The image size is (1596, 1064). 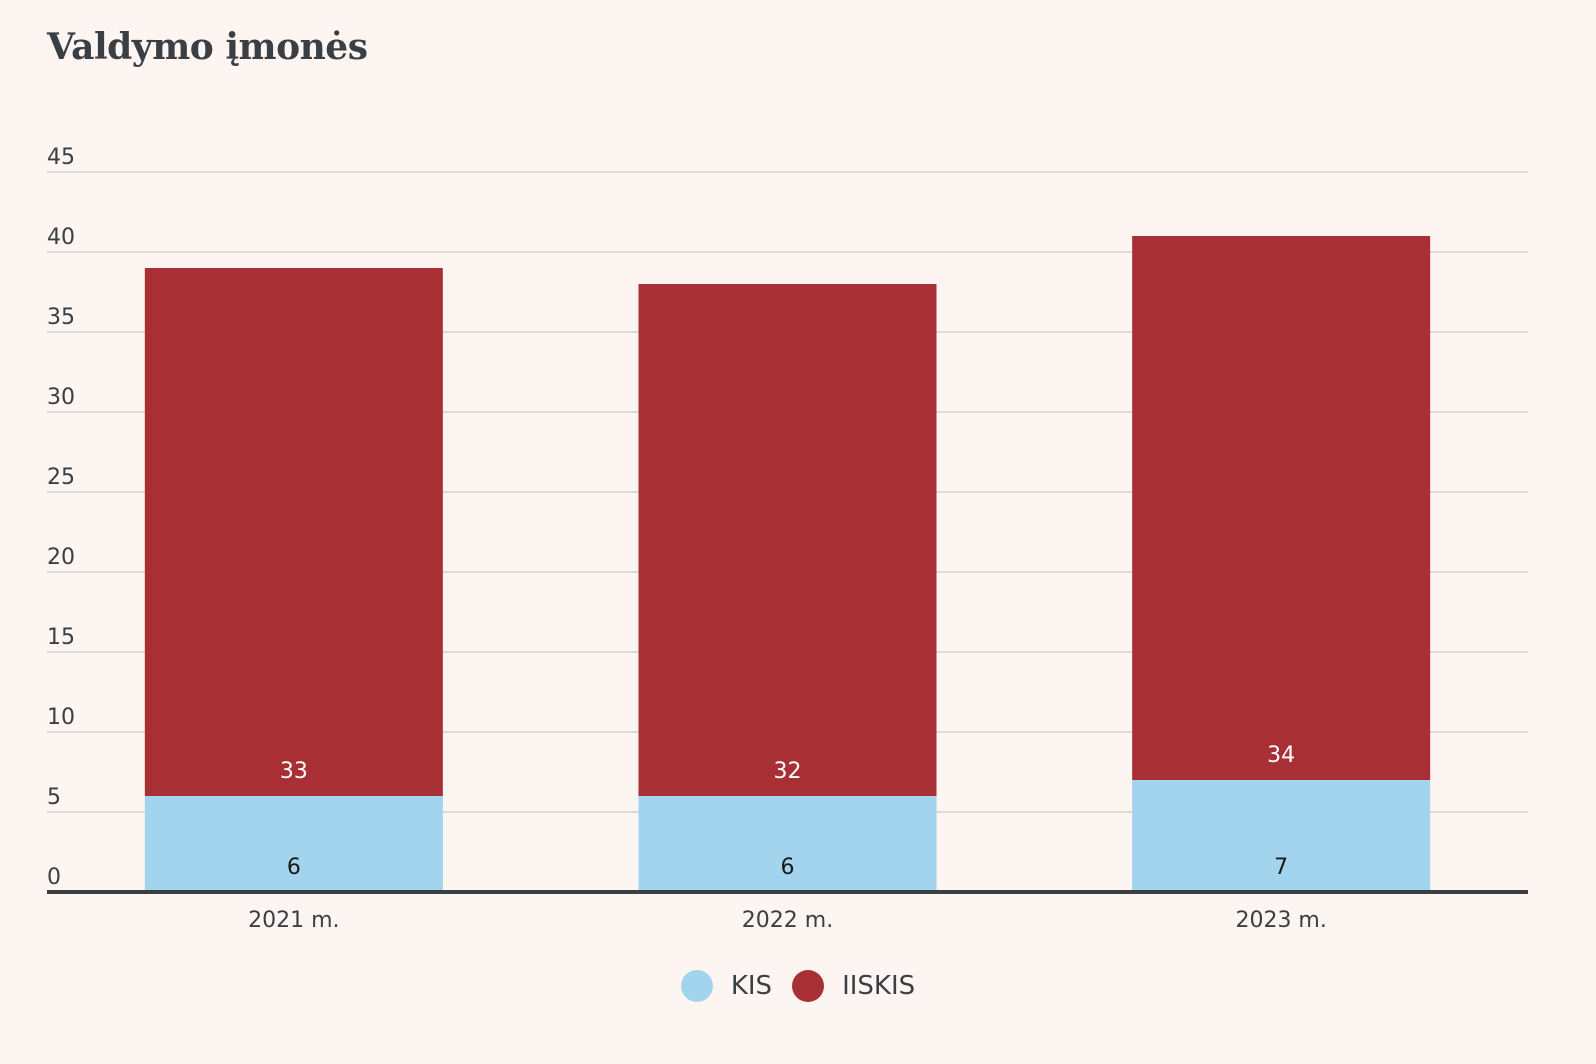 I want to click on legend-label-iiskis: IISKIS, so click(x=879, y=986).